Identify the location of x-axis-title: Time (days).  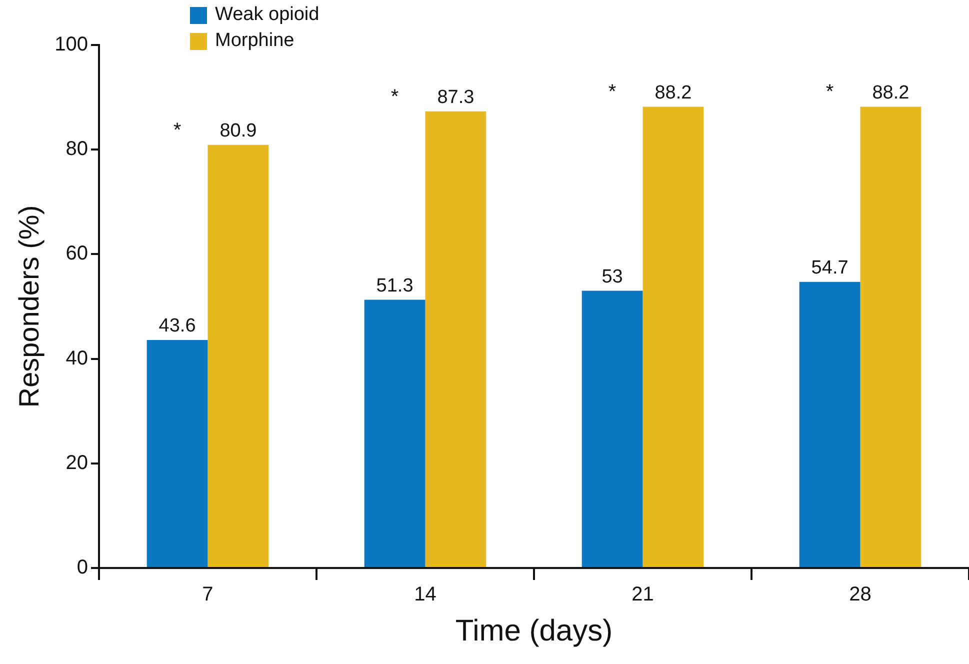
(534, 631).